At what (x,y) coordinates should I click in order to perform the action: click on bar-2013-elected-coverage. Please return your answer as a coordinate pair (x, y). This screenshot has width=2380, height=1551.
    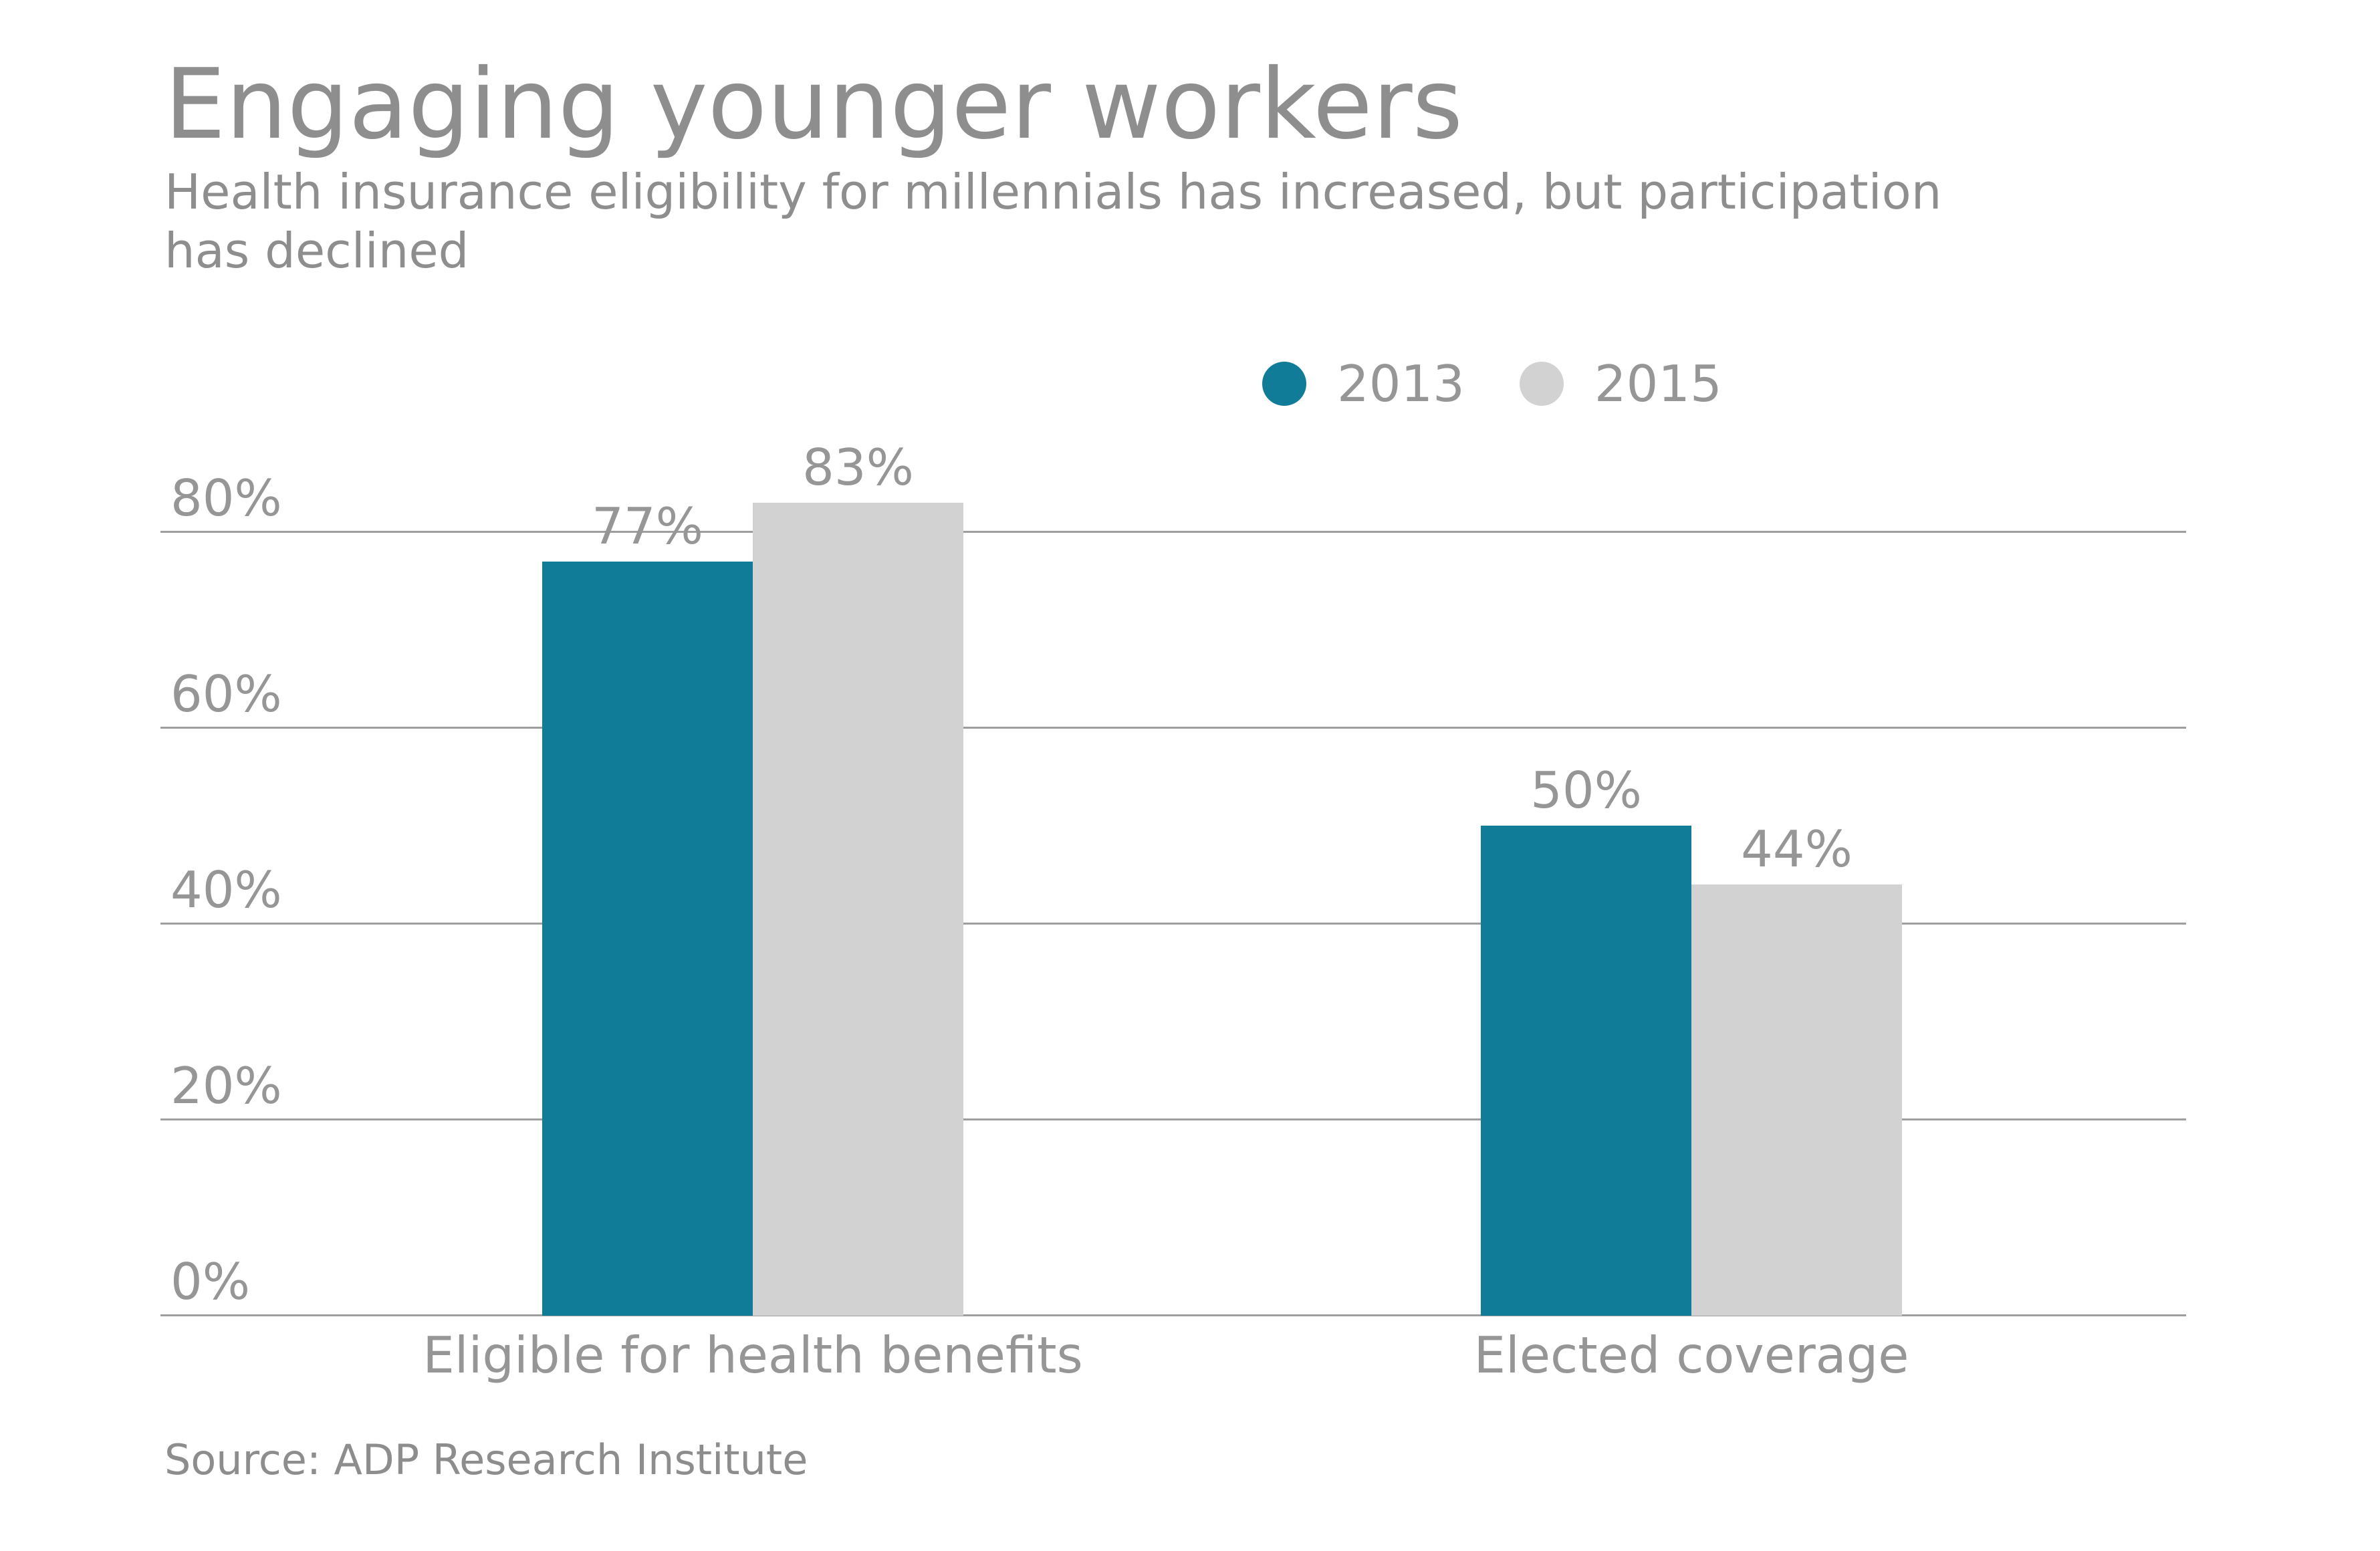
    Looking at the image, I should click on (1586, 1071).